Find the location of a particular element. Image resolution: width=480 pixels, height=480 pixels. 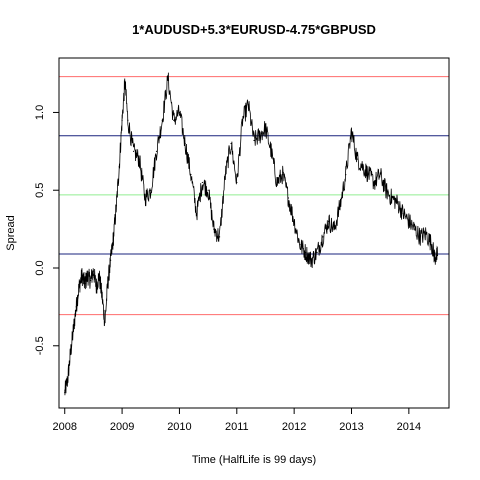

x-tick-label: 2009 is located at coordinates (122, 427).